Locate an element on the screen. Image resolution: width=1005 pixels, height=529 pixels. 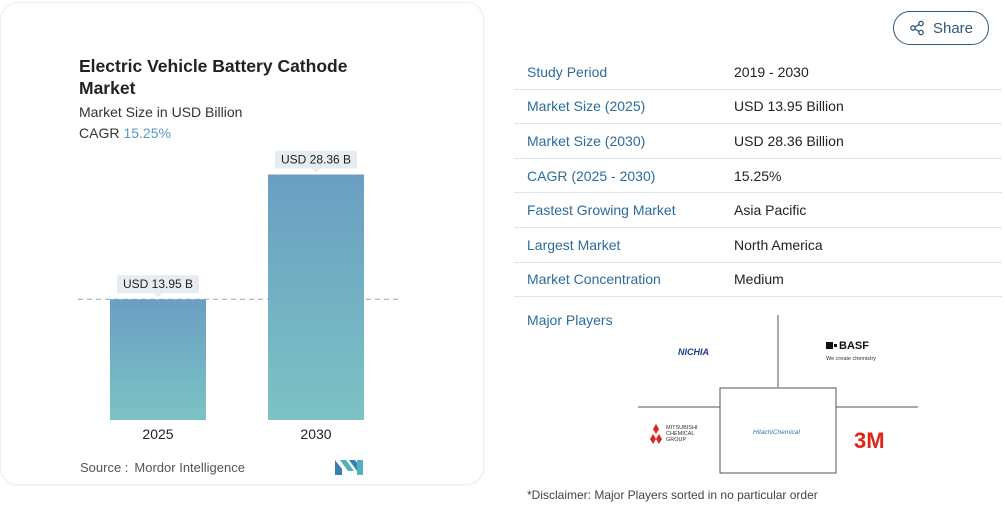
chart-subtitle: Market Size in USD Billion is located at coordinates (161, 112).